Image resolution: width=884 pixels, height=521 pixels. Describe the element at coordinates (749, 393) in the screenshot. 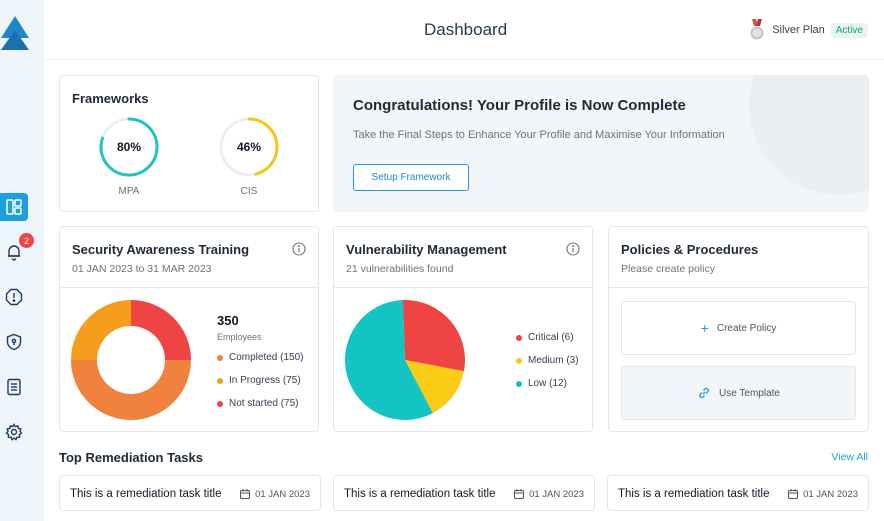

I see `use-template-label: Use Template` at that location.